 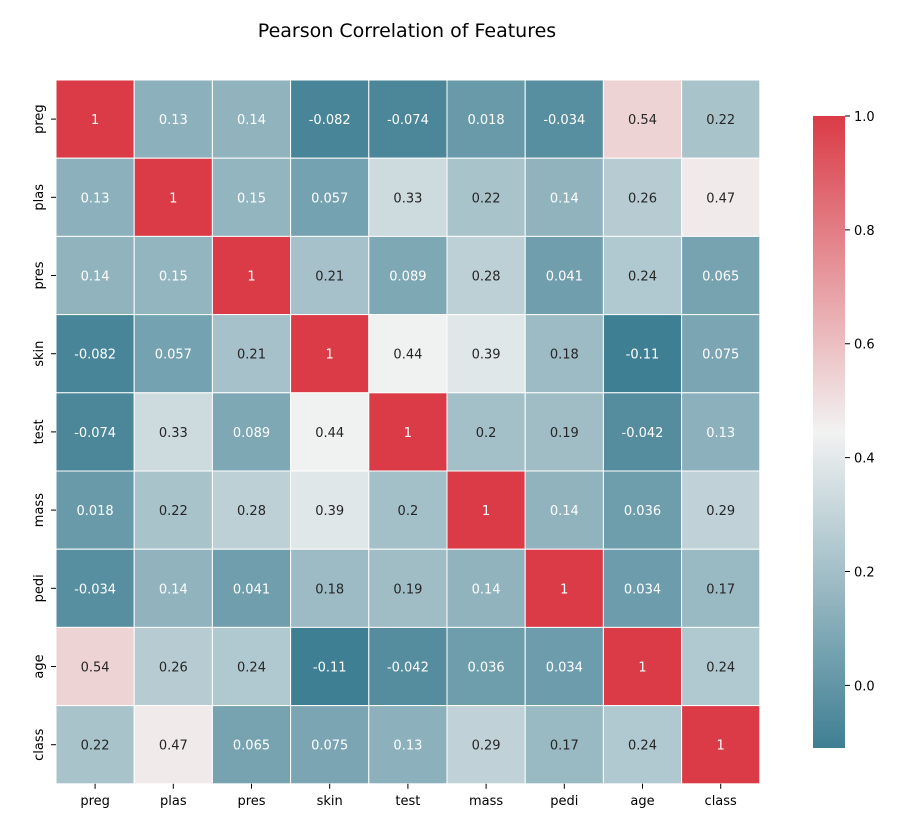 What do you see at coordinates (251, 589) in the screenshot?
I see `cell-value-label: 0.041` at bounding box center [251, 589].